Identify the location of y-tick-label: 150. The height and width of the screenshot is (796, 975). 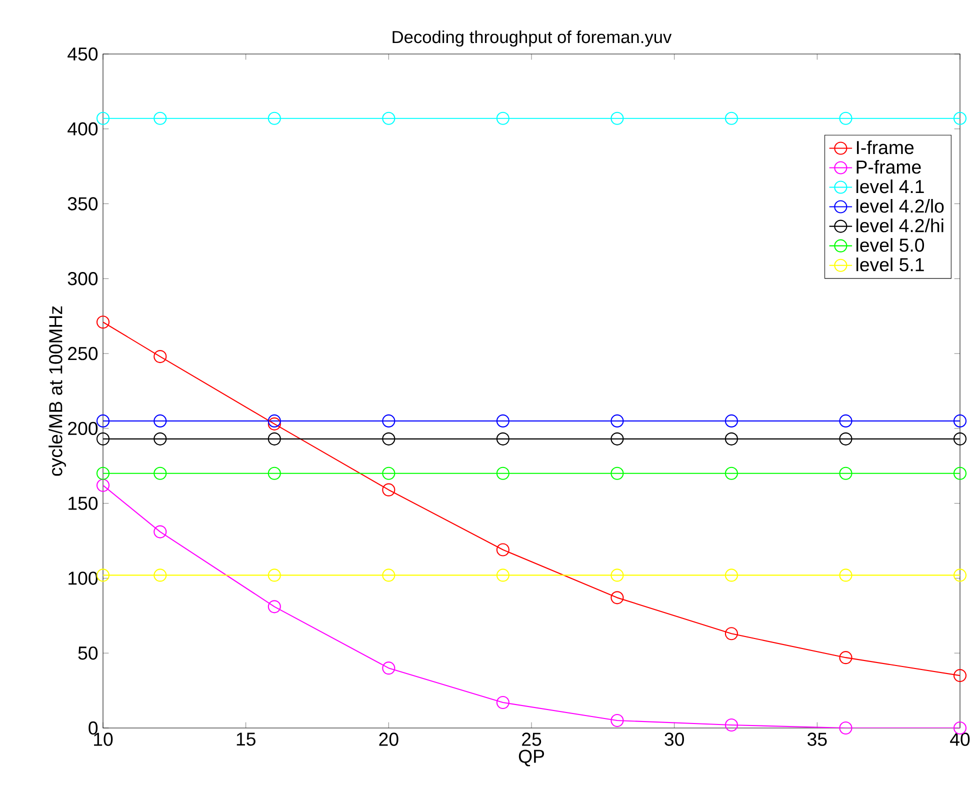
(83, 503).